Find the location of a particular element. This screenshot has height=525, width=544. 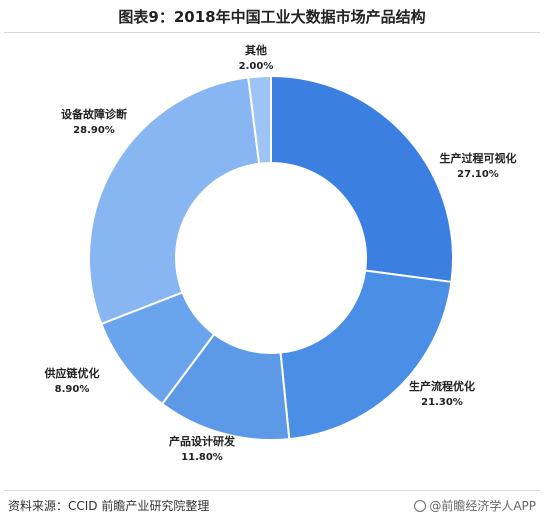

slice-value-label: 21.30% is located at coordinates (442, 402).